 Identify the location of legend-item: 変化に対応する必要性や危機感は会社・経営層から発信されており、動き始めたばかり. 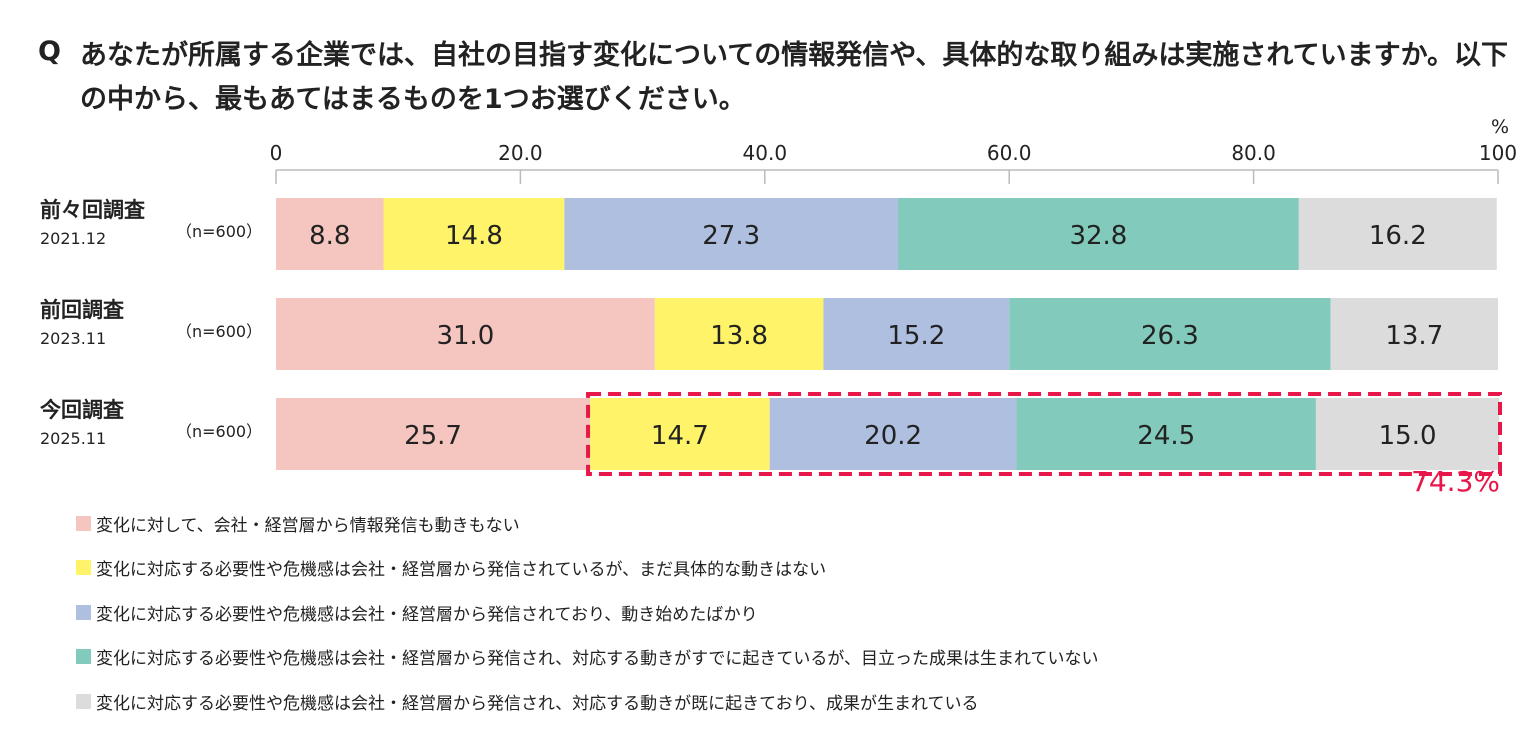
(587, 612).